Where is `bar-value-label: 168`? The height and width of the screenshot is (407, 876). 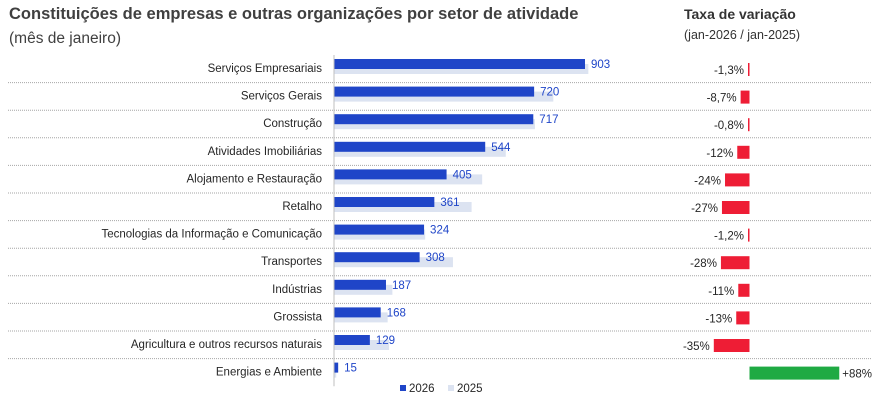
bar-value-label: 168 is located at coordinates (396, 313).